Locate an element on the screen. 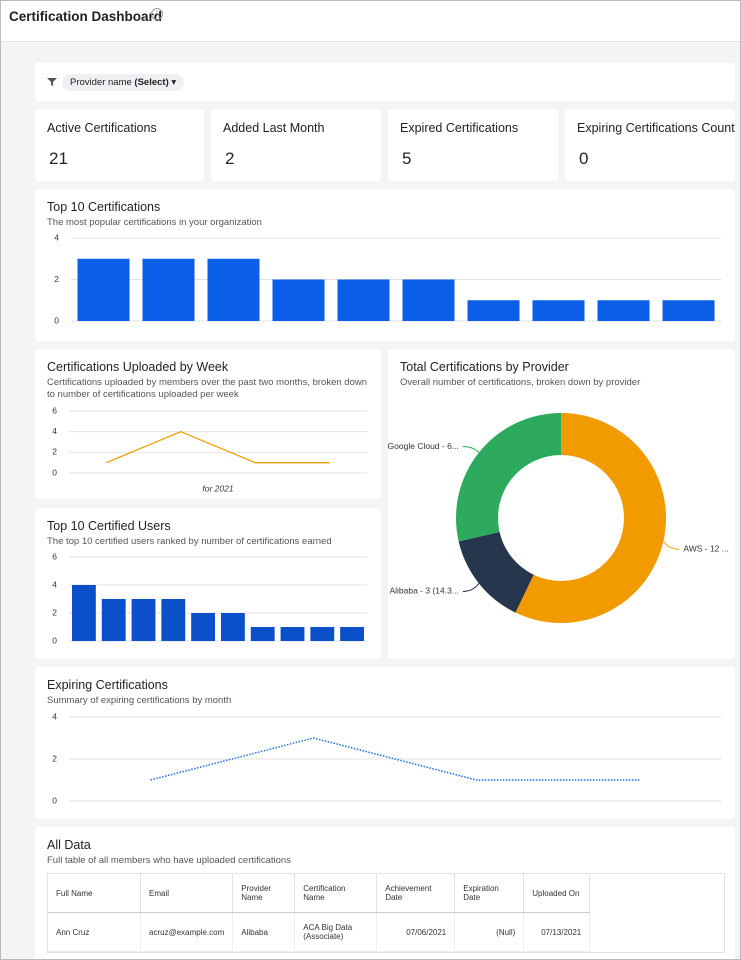  card-title: All Data is located at coordinates (69, 845).